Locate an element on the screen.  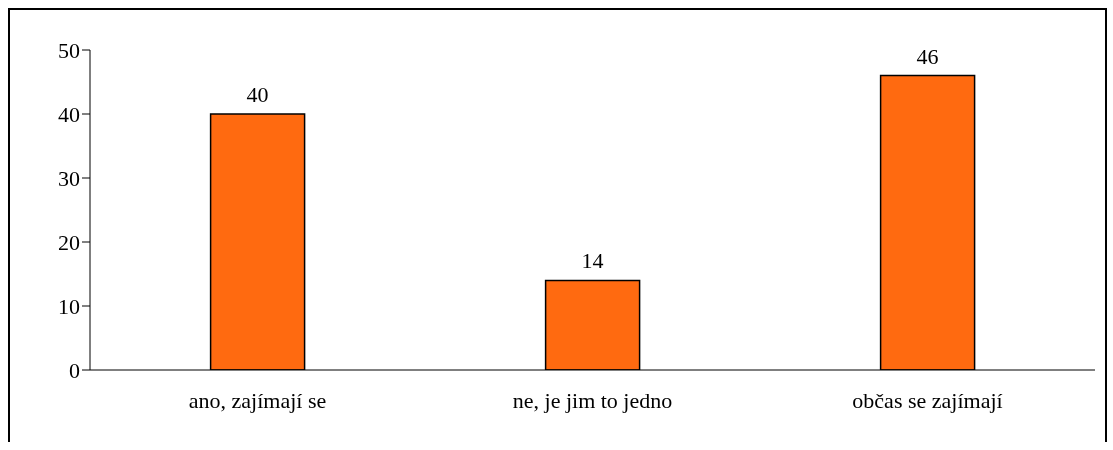
x-tick-label: ano, zajímají se is located at coordinates (257, 400).